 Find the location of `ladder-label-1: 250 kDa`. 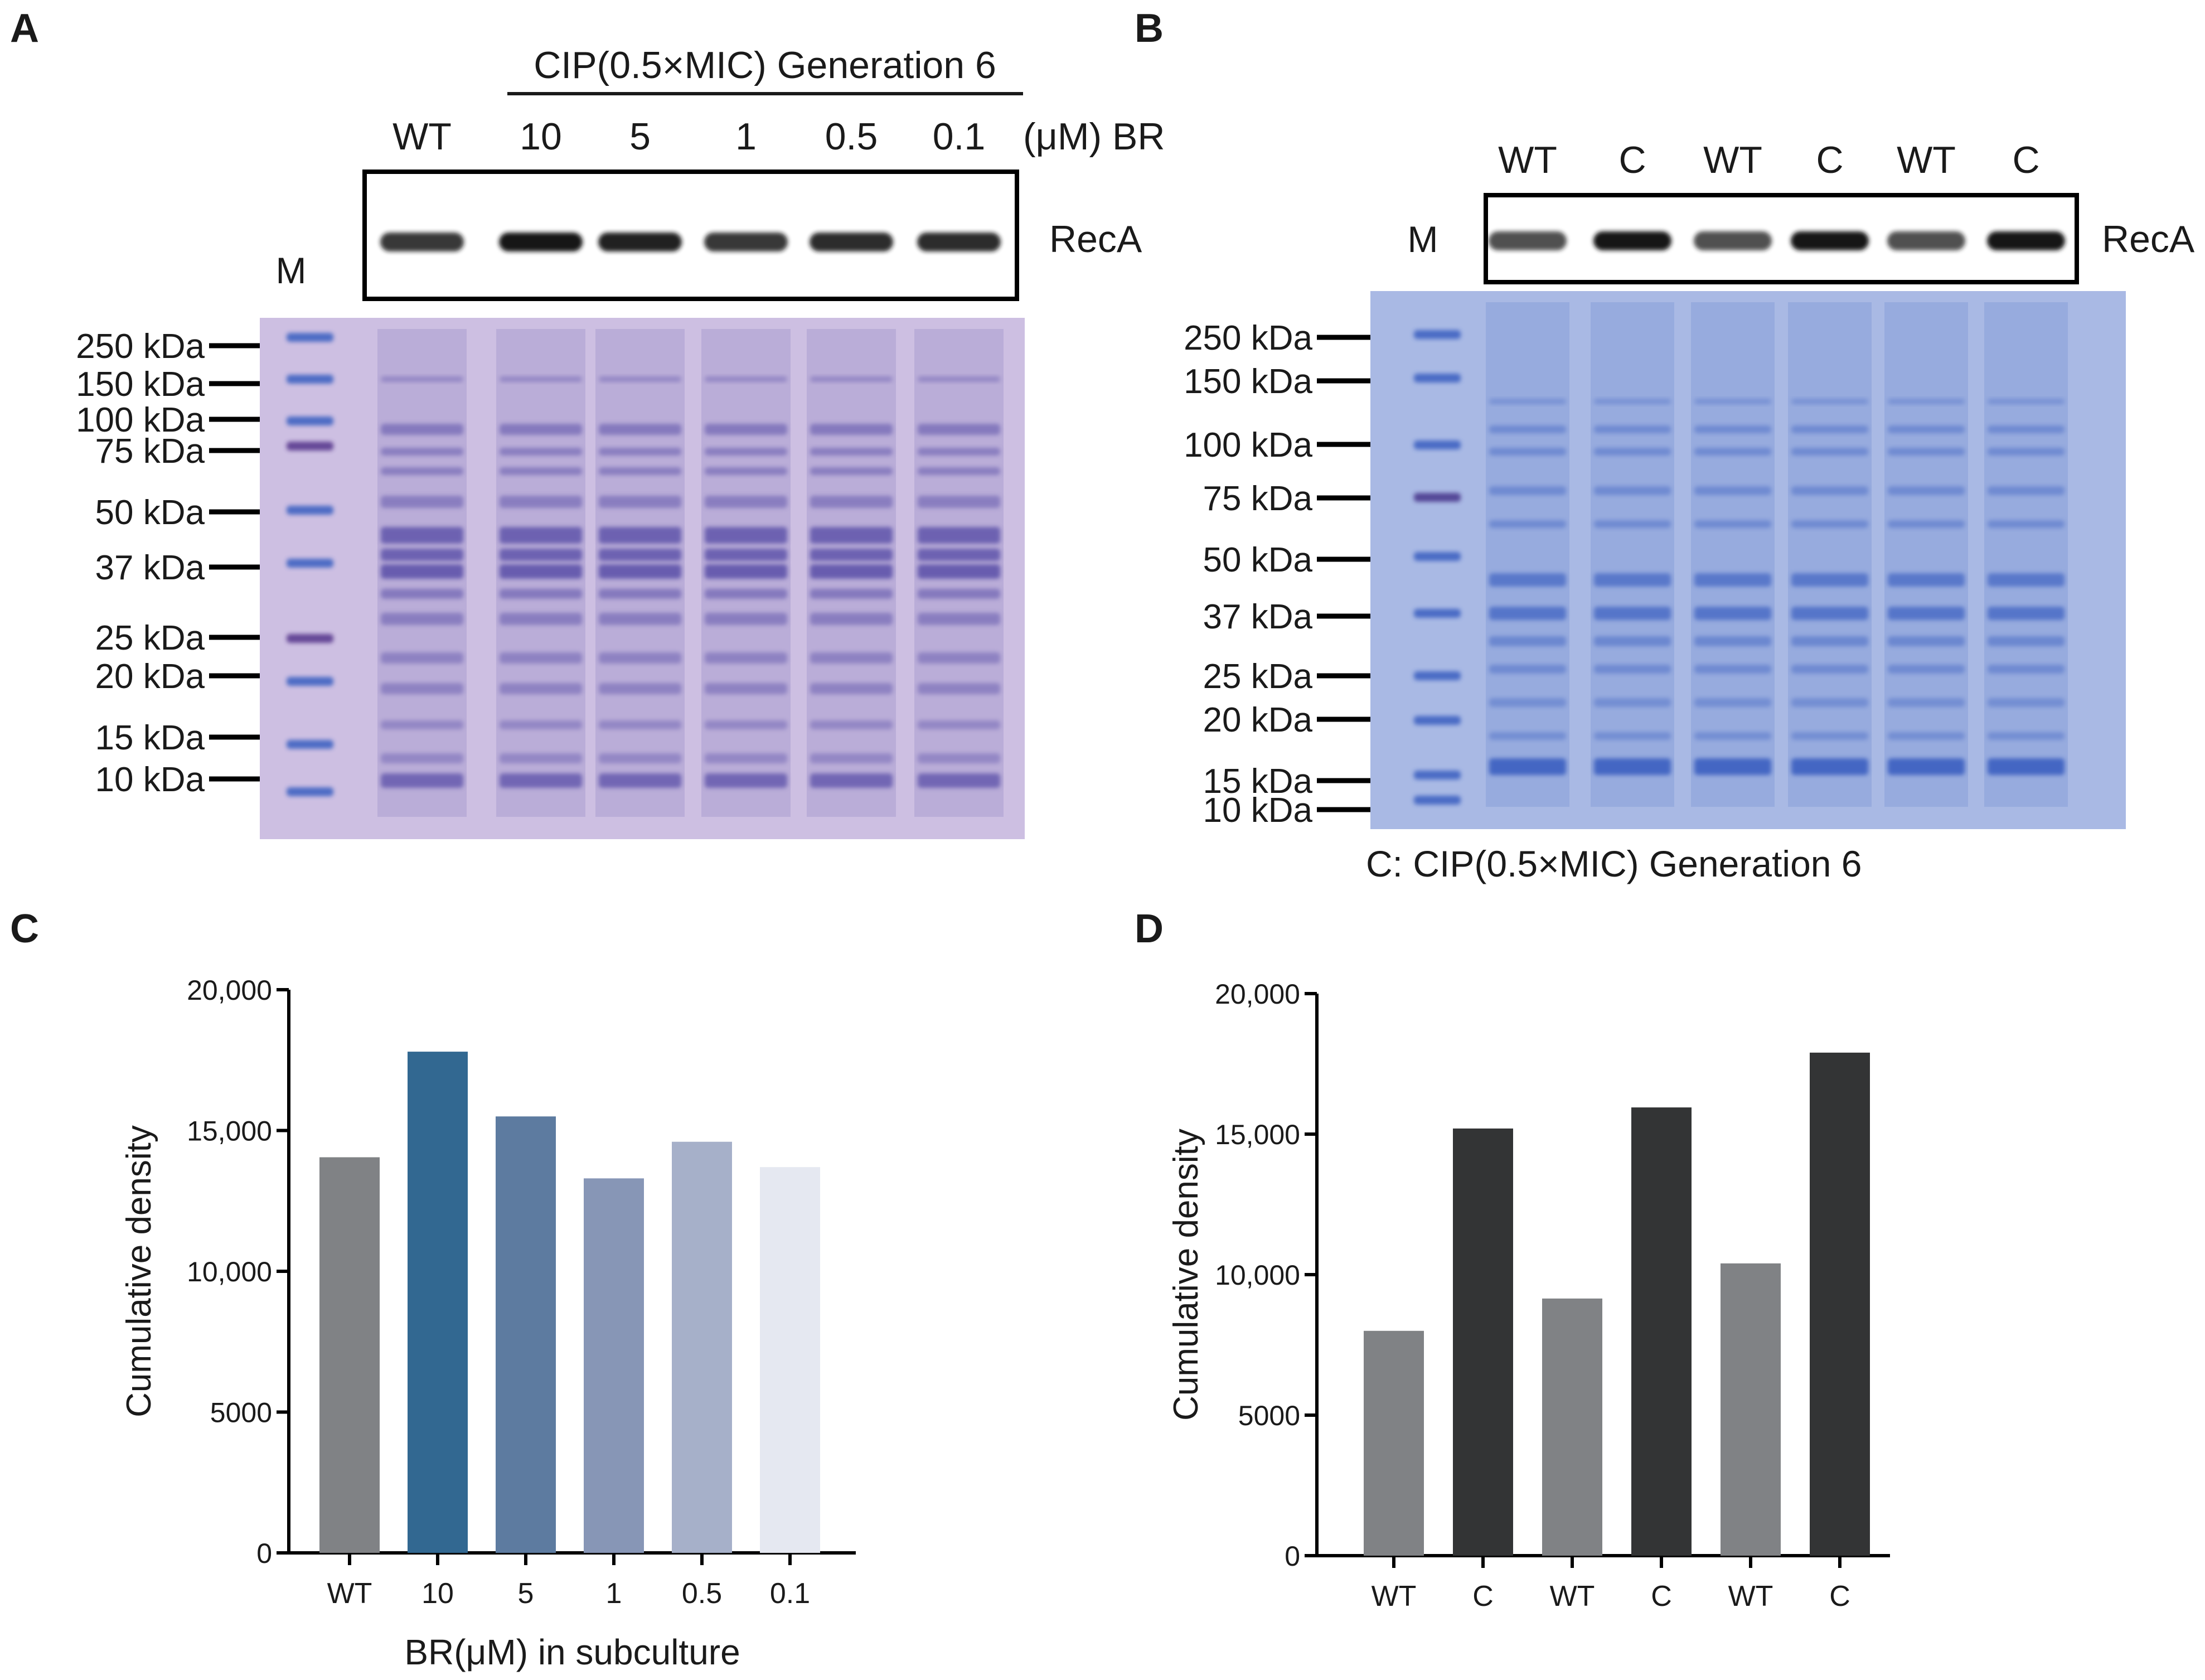

ladder-label-1: 250 kDa is located at coordinates (140, 346).